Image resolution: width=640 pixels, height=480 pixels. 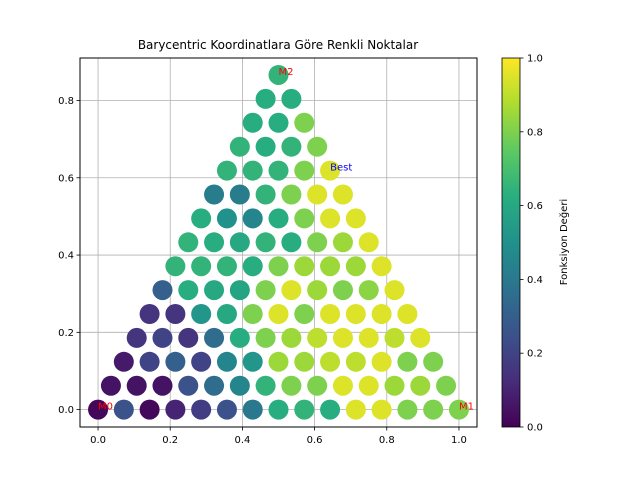 I want to click on y-axis-ticks: 0.0 0.2 0.4 0.6 0.8, so click(x=69, y=256).